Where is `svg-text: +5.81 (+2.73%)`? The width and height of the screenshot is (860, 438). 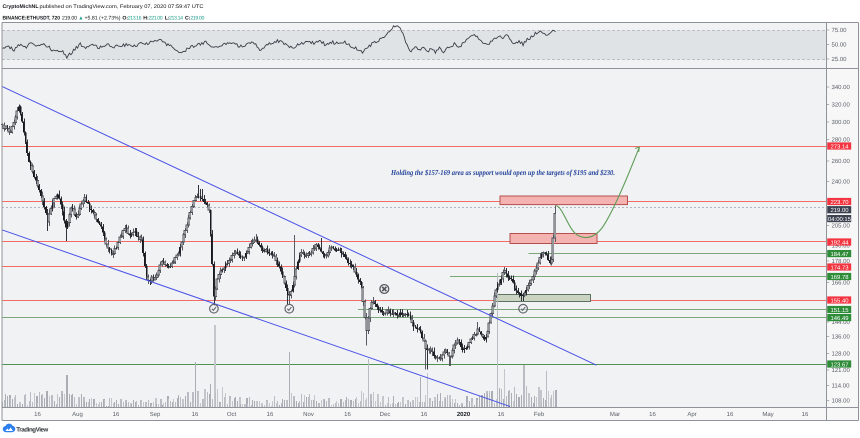
svg-text: +5.81 (+2.73%) is located at coordinates (103, 18).